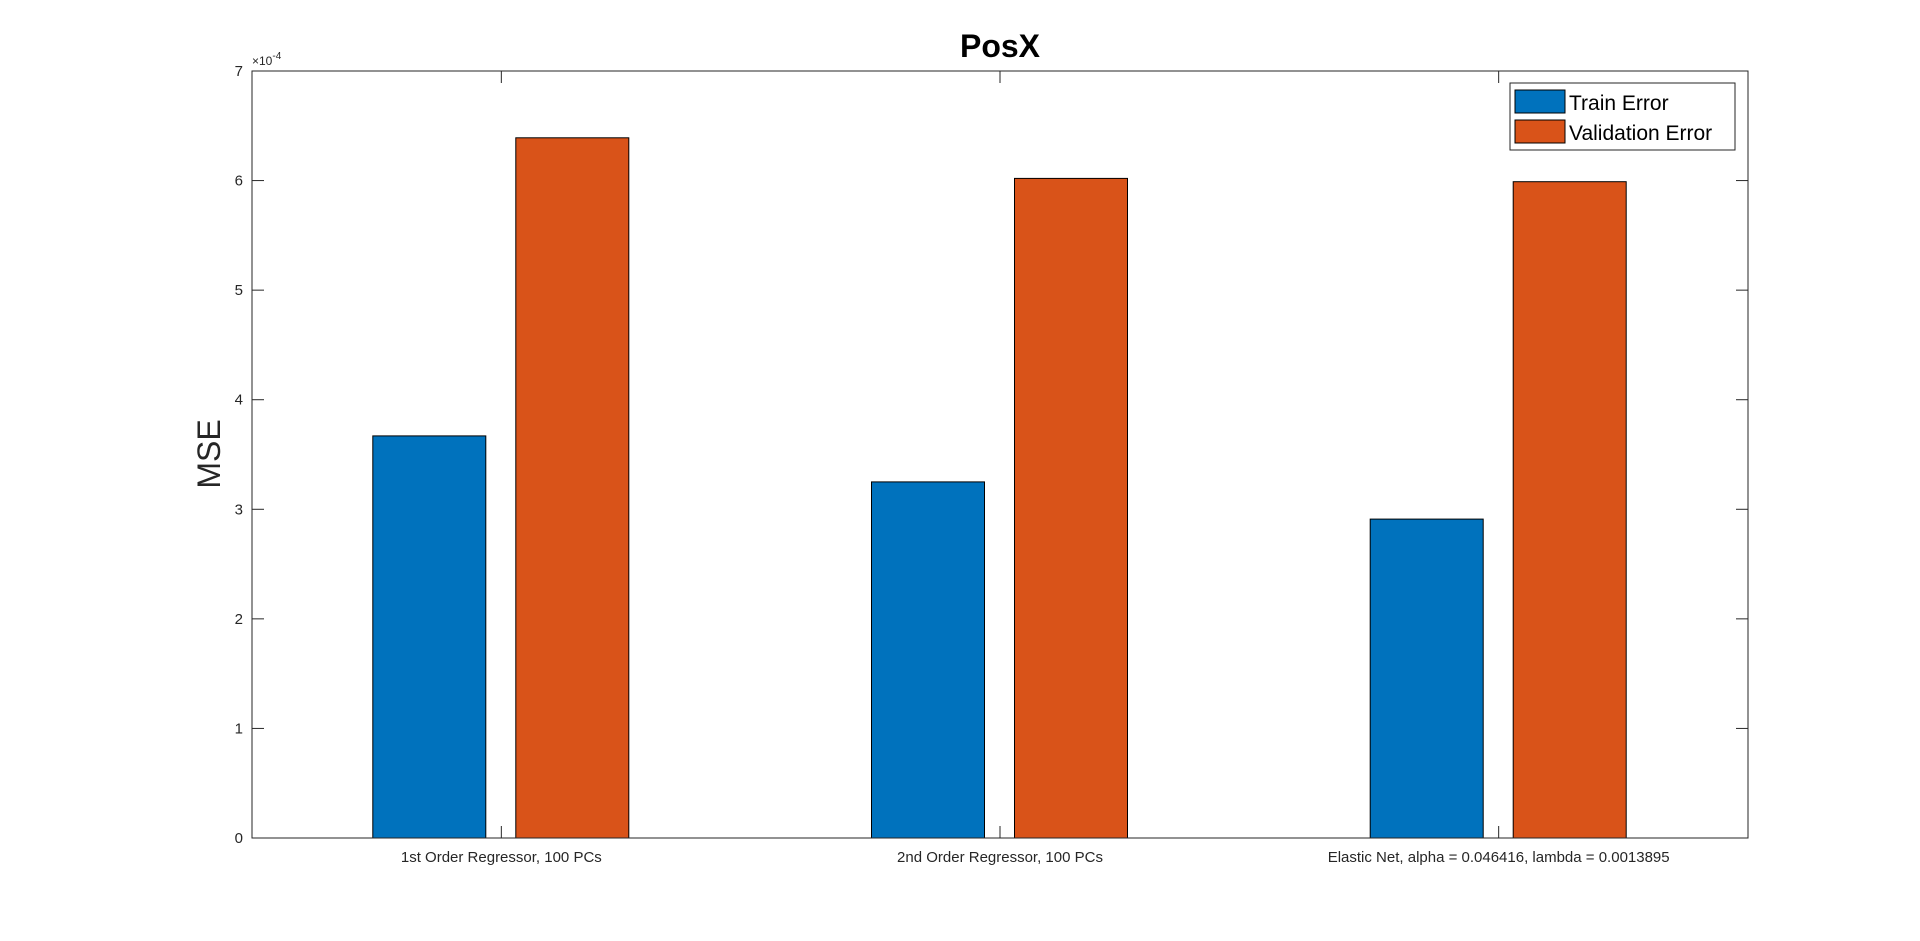  Describe the element at coordinates (1540, 101) in the screenshot. I see `legend-swatch-train` at that location.